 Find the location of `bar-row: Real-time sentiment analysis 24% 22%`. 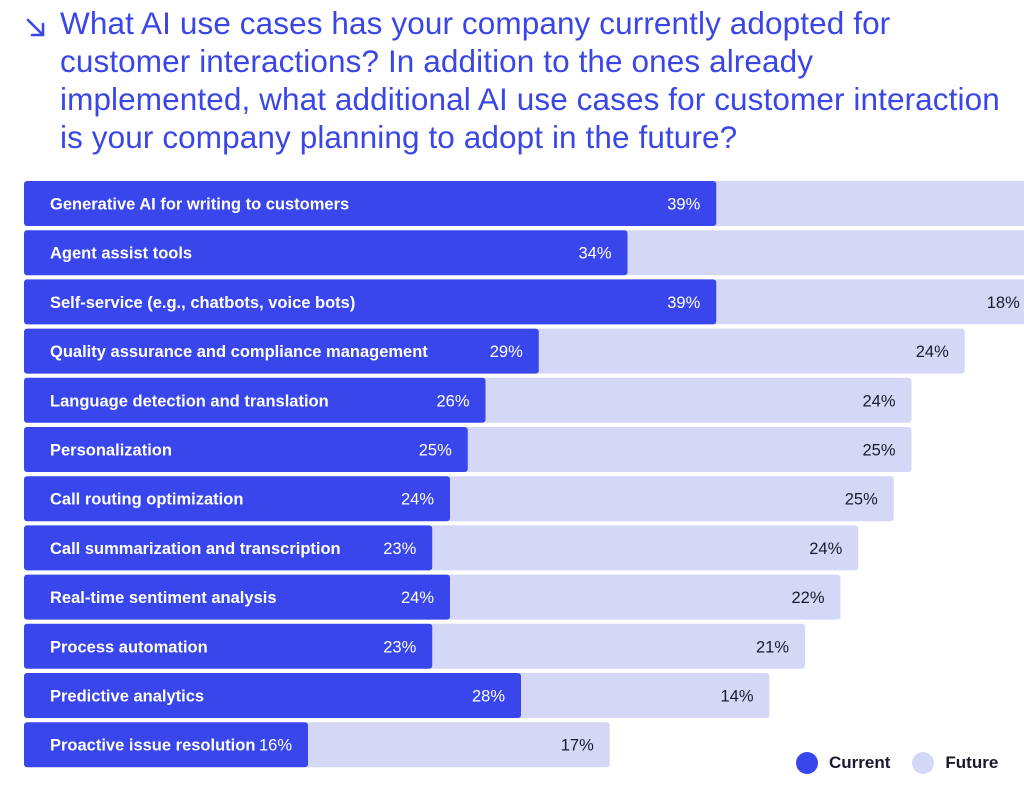

bar-row: Real-time sentiment analysis 24% 22% is located at coordinates (432, 597).